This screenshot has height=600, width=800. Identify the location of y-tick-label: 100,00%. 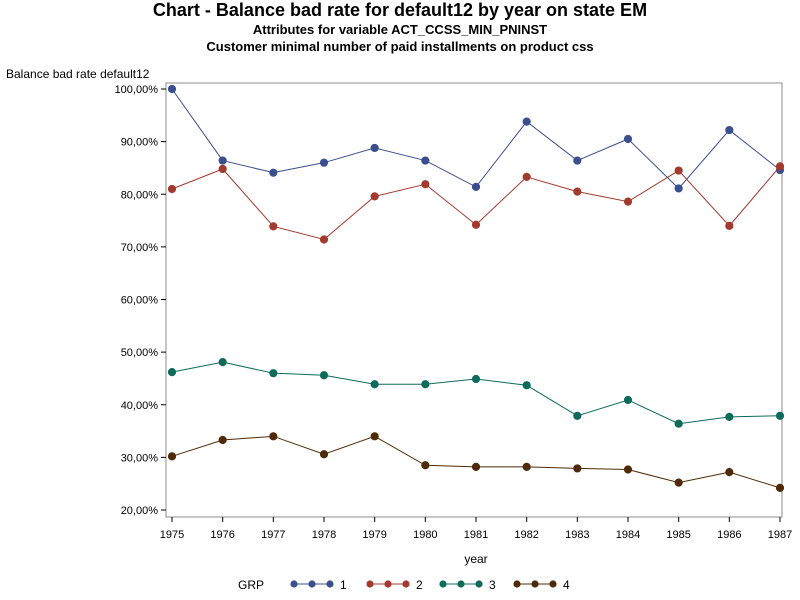
(137, 90).